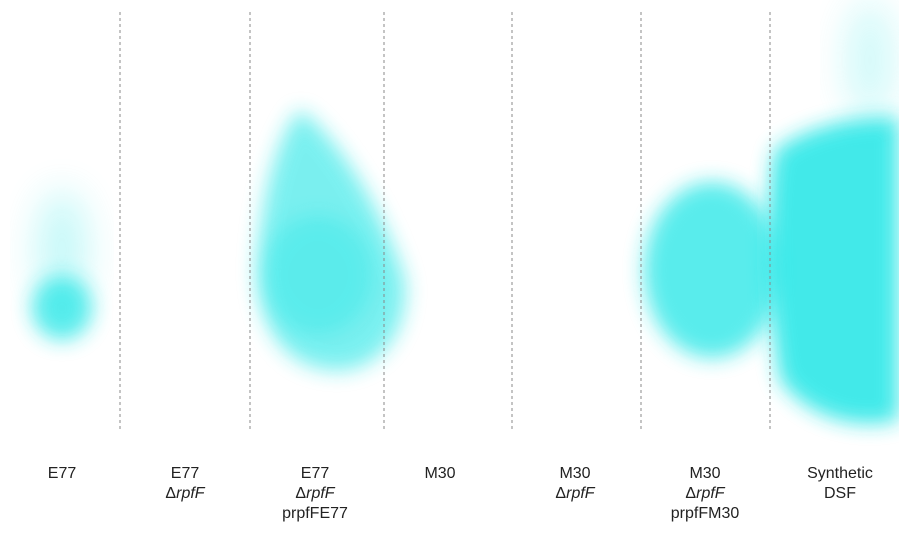 The width and height of the screenshot is (899, 539). What do you see at coordinates (870, 60) in the screenshot?
I see `zone-trail` at bounding box center [870, 60].